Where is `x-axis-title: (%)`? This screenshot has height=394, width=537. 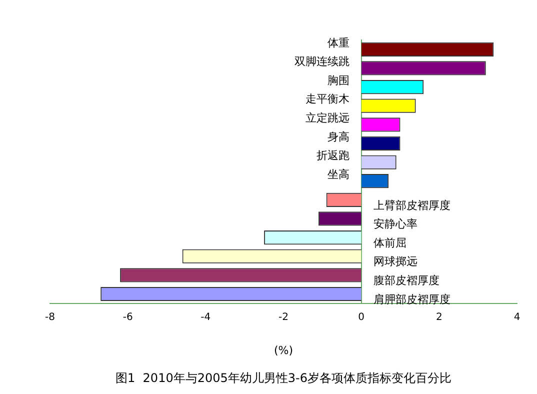
x-axis-title: (%) is located at coordinates (284, 350).